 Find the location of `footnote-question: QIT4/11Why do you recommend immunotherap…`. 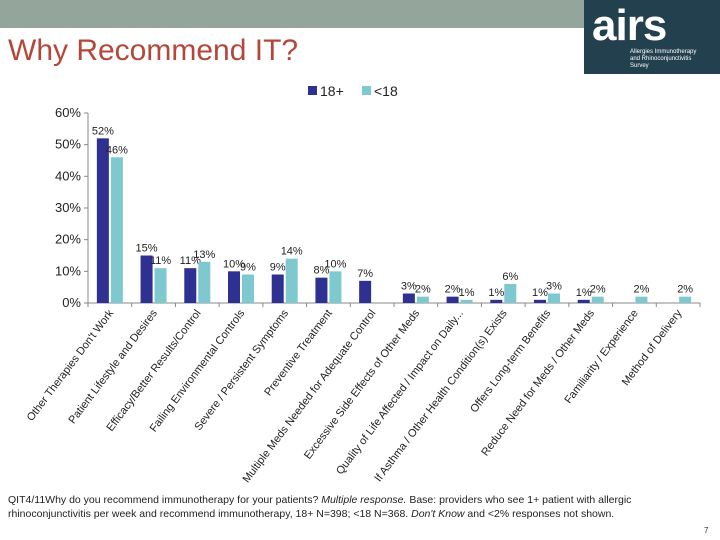

footnote-question: QIT4/11Why do you recommend immunotherap… is located at coordinates (165, 500).